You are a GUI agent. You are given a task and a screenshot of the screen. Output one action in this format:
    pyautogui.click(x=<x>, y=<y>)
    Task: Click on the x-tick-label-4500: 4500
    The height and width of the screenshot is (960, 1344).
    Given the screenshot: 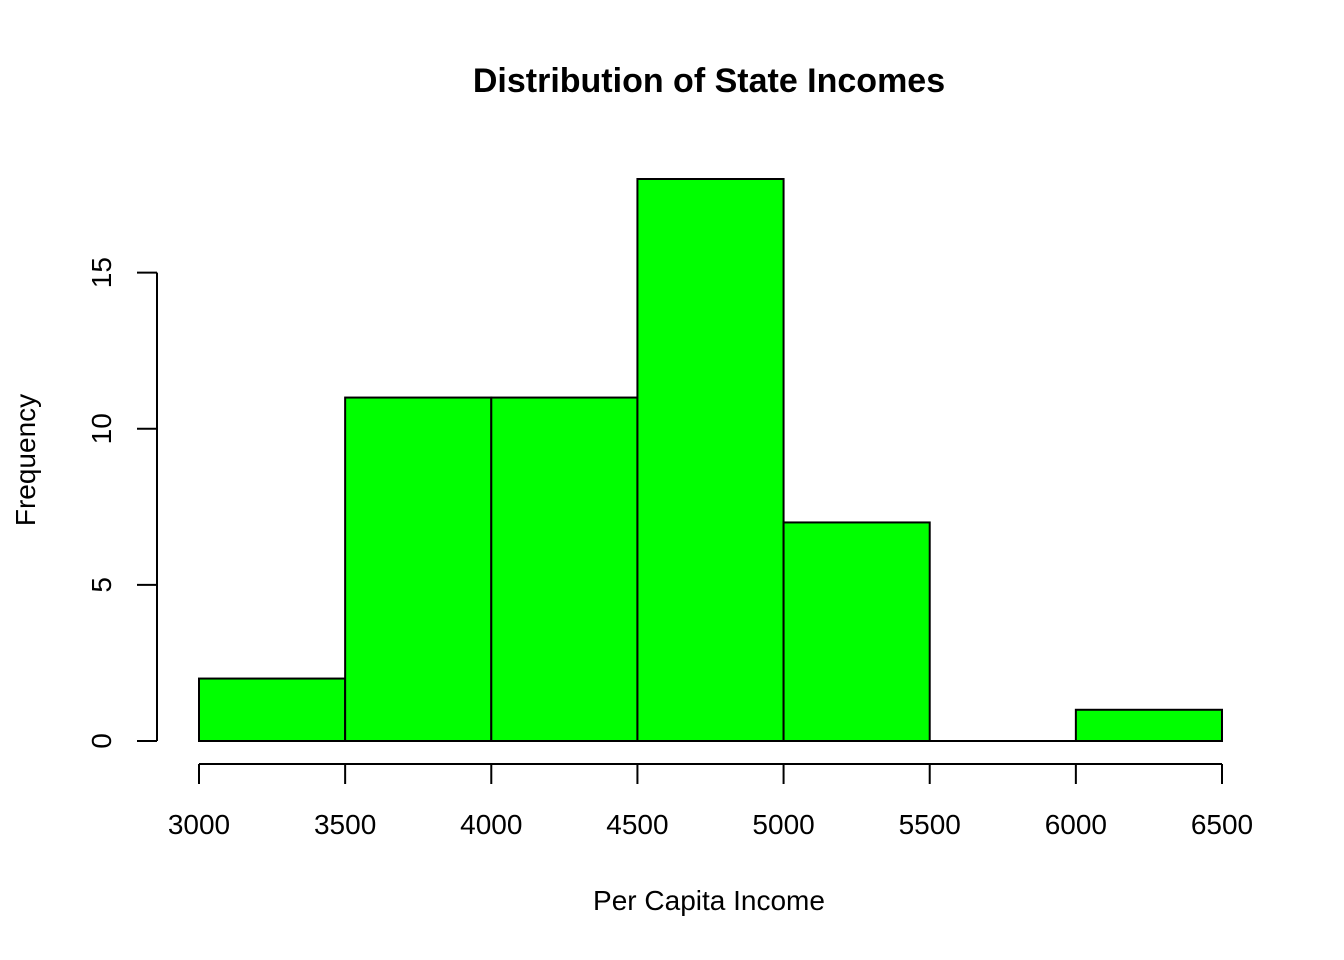 What is the action you would take?
    pyautogui.click(x=637, y=824)
    